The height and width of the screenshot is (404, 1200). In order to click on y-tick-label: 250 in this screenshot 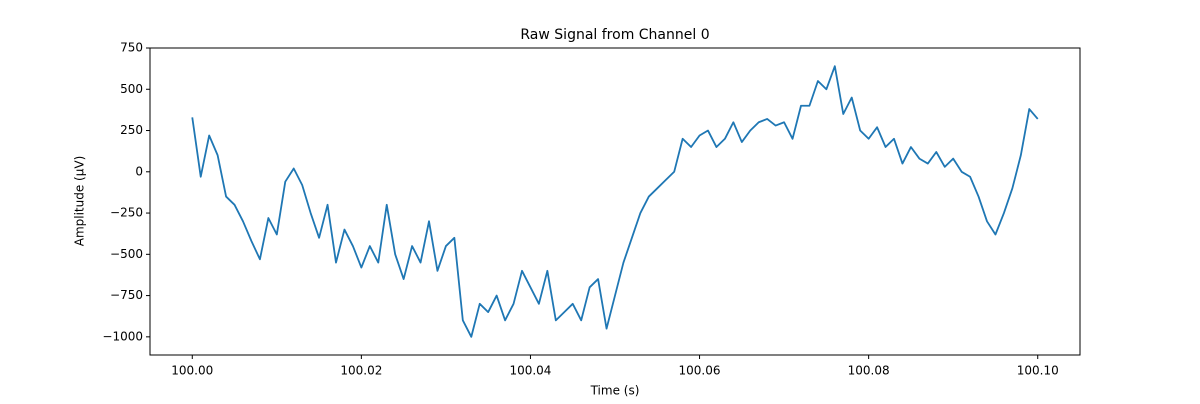, I will do `click(131, 130)`.